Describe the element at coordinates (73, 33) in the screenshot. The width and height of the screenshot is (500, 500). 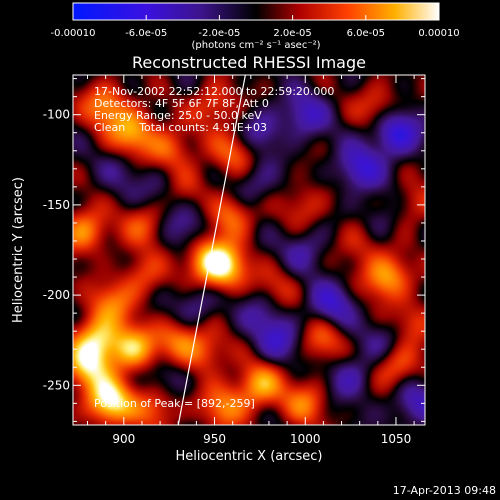
I see `colorbar-tick-label: -0.00010` at that location.